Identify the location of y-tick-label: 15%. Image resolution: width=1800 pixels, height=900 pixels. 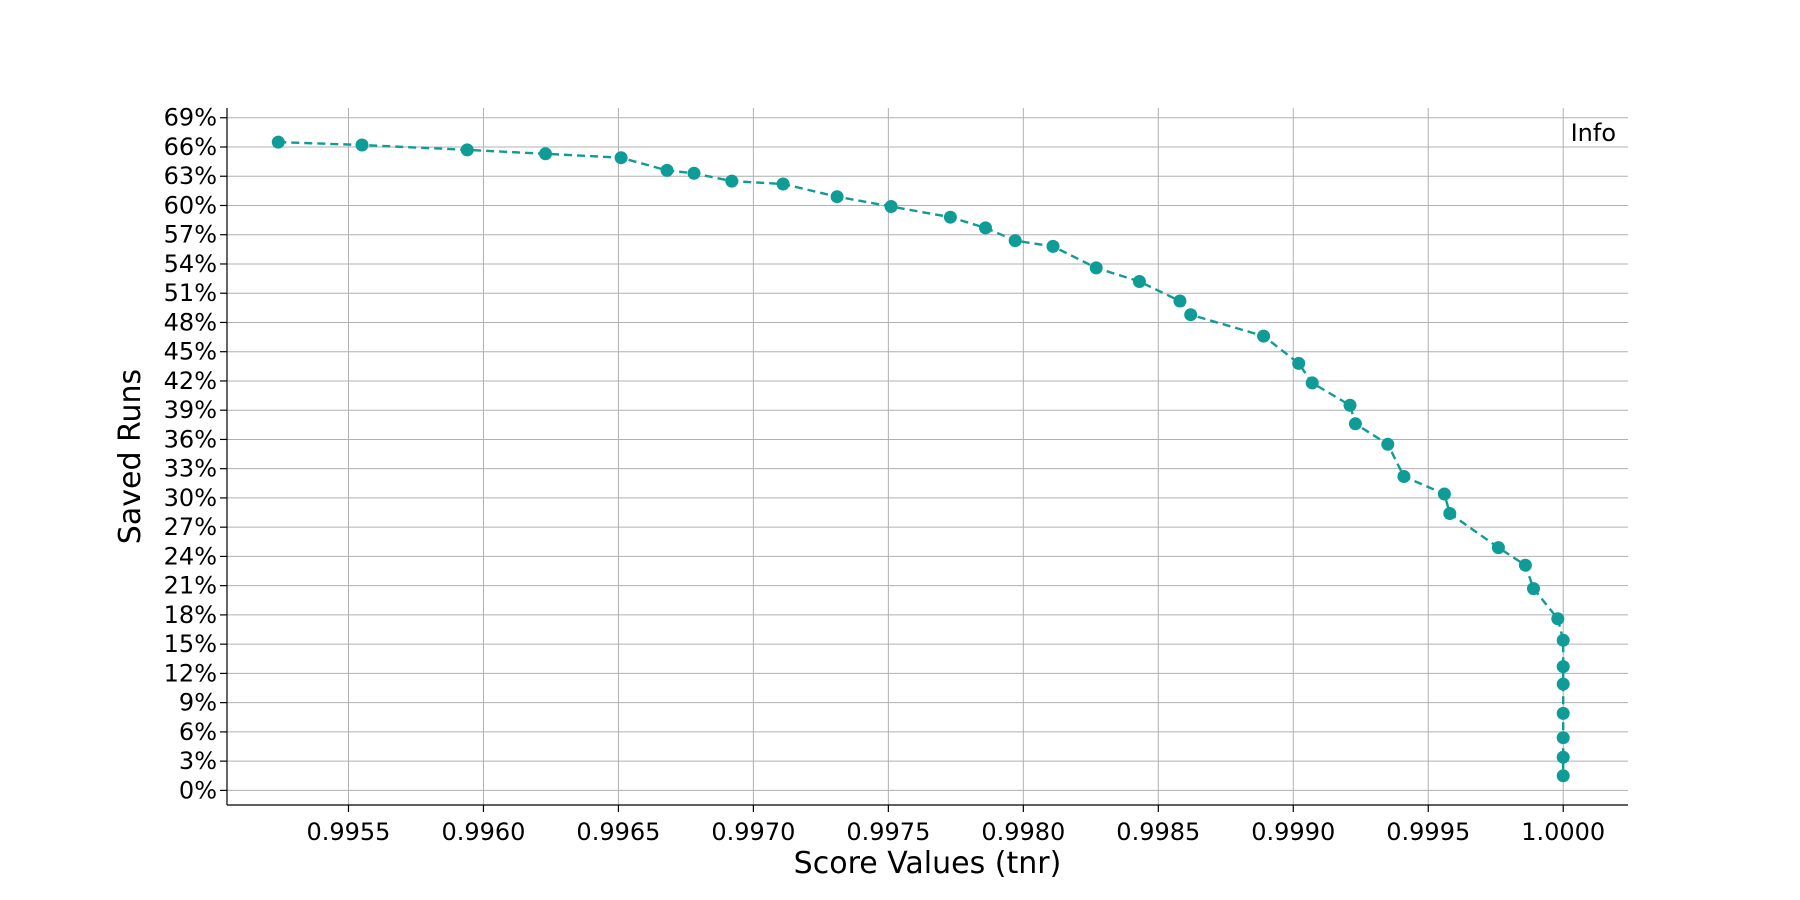
(190, 644).